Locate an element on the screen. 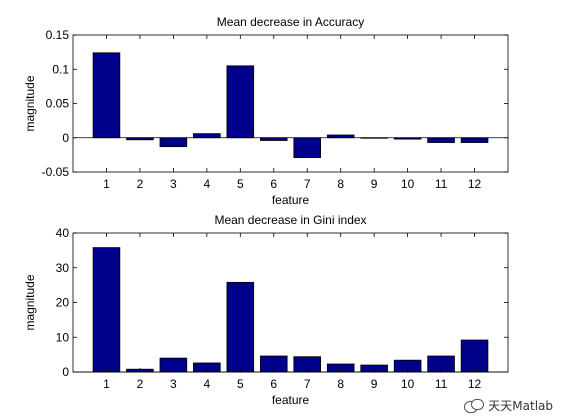 The image size is (561, 420). y-tick-label: -0.05 is located at coordinates (56, 172).